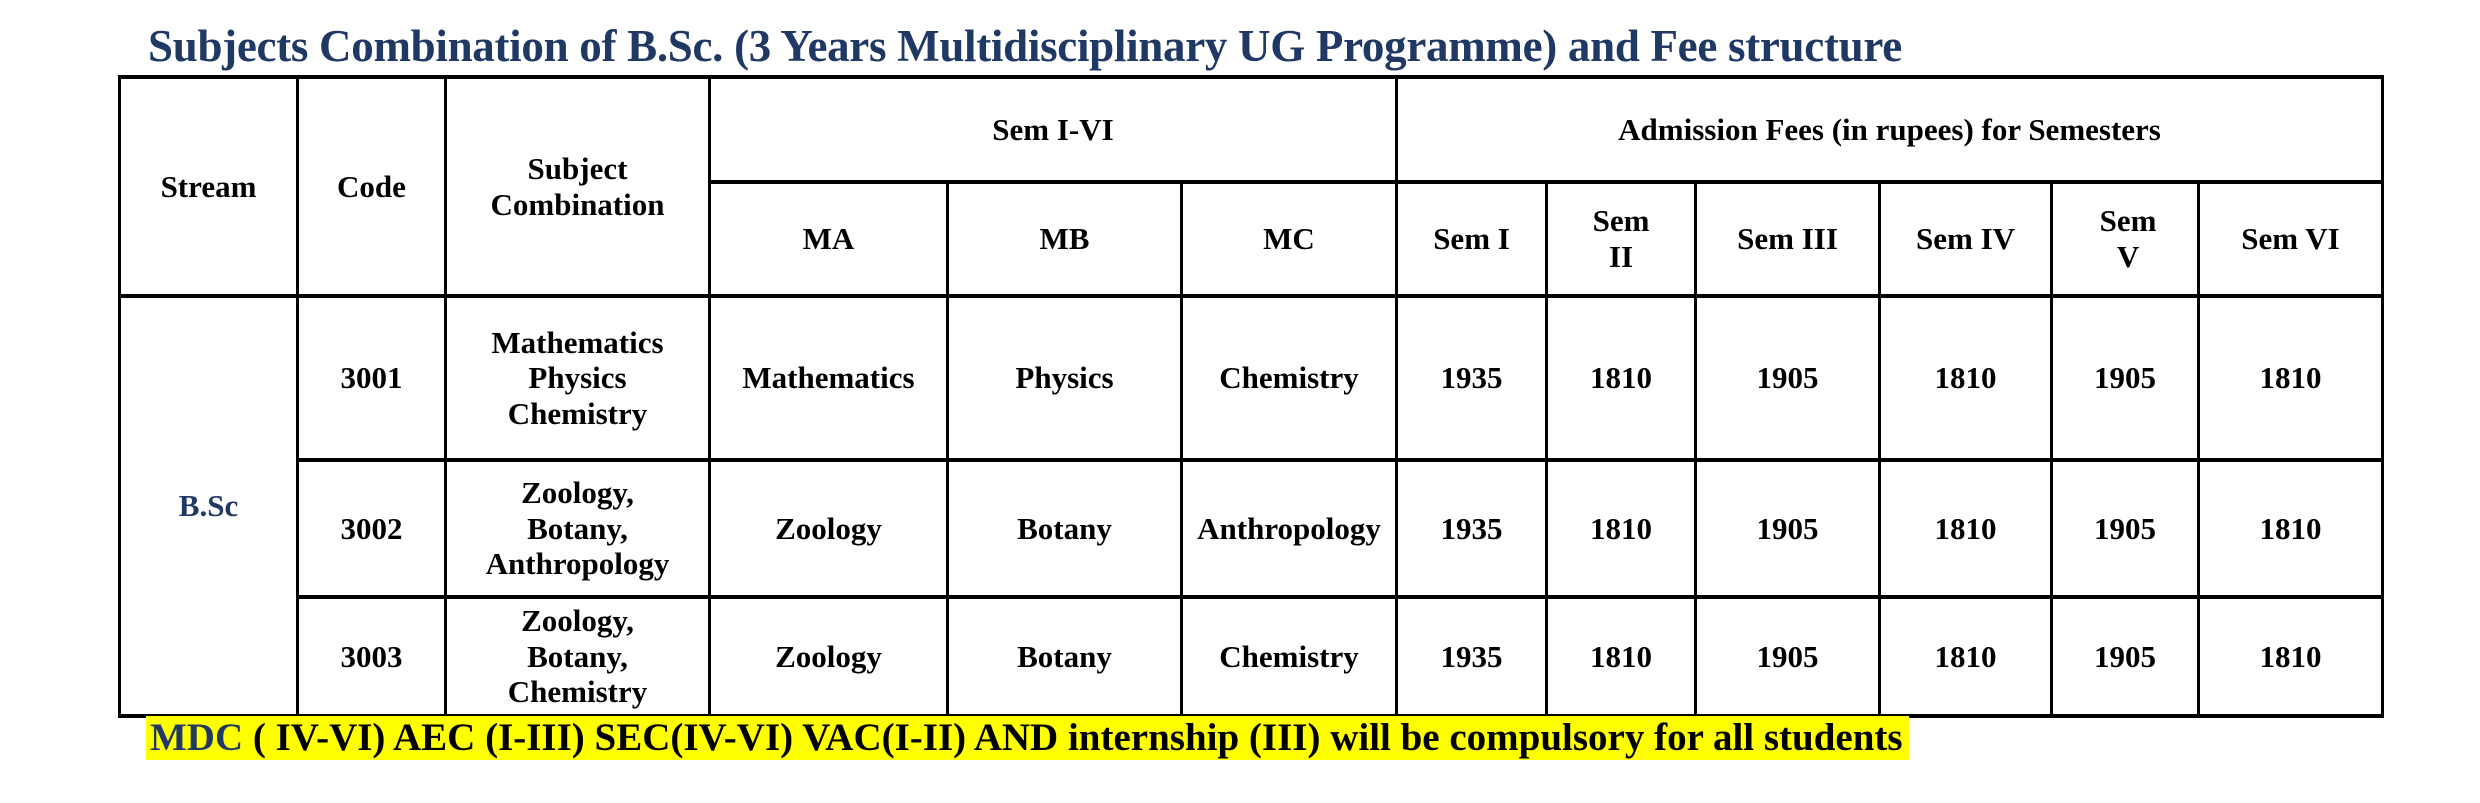 This screenshot has height=803, width=2480. What do you see at coordinates (577, 186) in the screenshot?
I see `header-subject-combination: Subject Combination` at bounding box center [577, 186].